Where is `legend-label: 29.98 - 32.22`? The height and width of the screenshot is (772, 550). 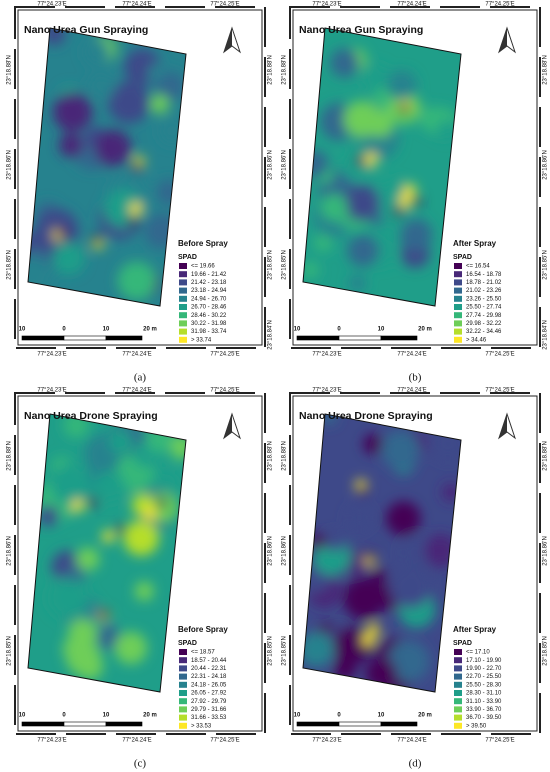
legend-label: 29.98 - 32.22 is located at coordinates (484, 324).